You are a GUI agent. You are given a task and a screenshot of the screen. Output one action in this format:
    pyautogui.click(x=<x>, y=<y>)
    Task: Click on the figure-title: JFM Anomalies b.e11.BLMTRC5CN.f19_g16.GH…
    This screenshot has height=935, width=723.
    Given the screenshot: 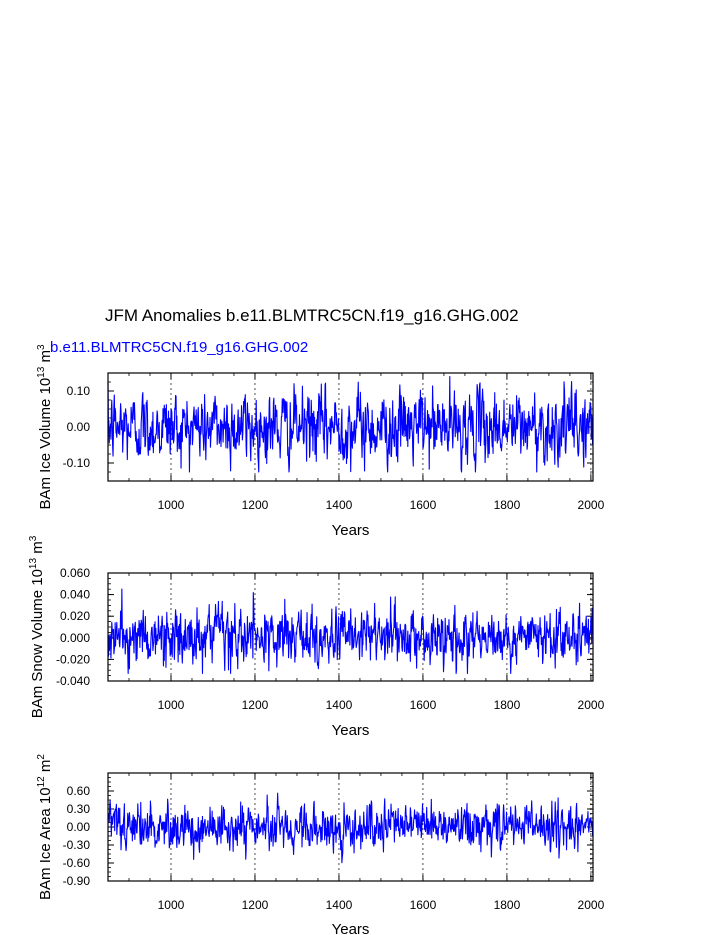 What is the action you would take?
    pyautogui.click(x=312, y=315)
    